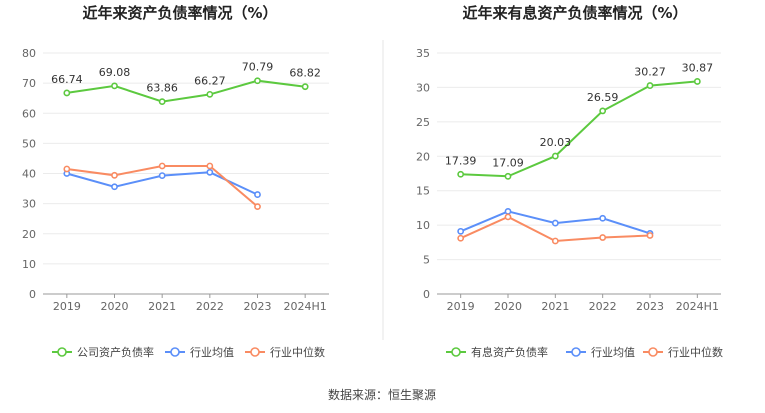 This screenshot has width=765, height=413. Describe the element at coordinates (29, 53) in the screenshot. I see `y-tick-label: 80` at that location.